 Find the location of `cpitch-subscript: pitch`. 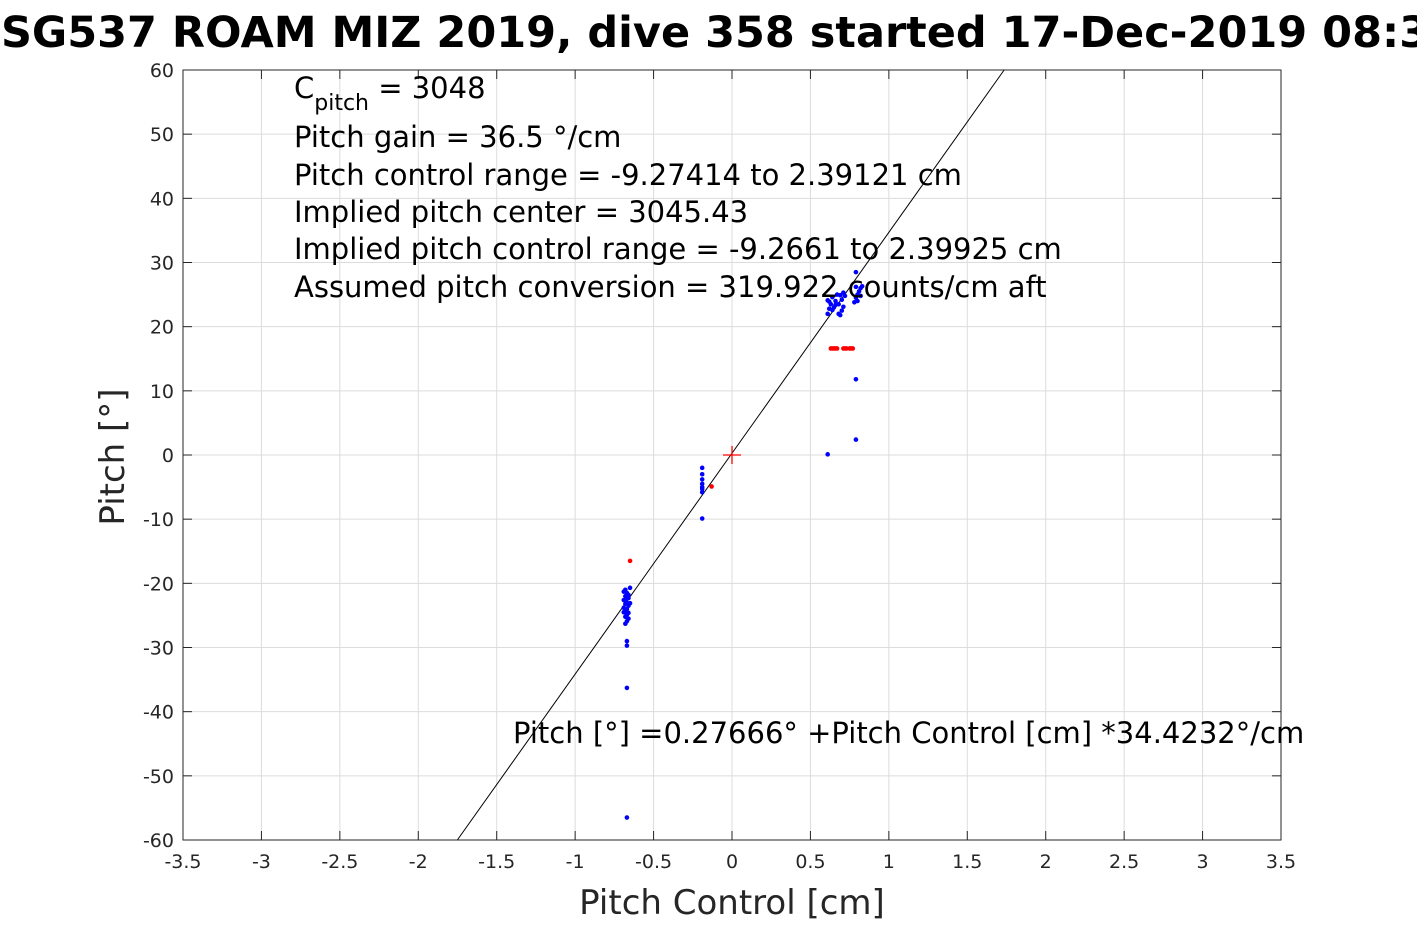

cpitch-subscript: pitch is located at coordinates (341, 103).